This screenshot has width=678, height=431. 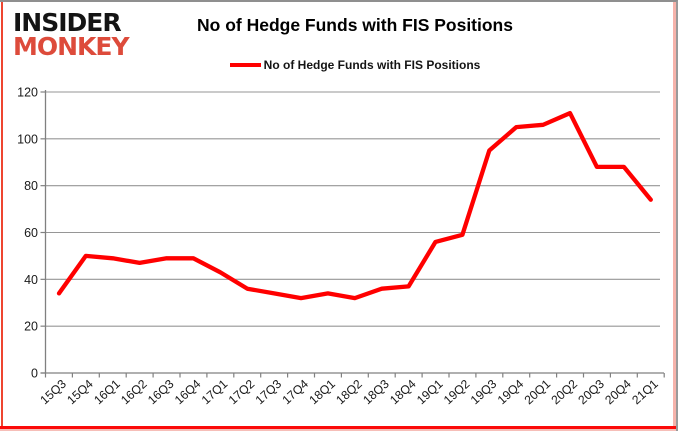 I want to click on svg-text: 17Q4, so click(x=296, y=392).